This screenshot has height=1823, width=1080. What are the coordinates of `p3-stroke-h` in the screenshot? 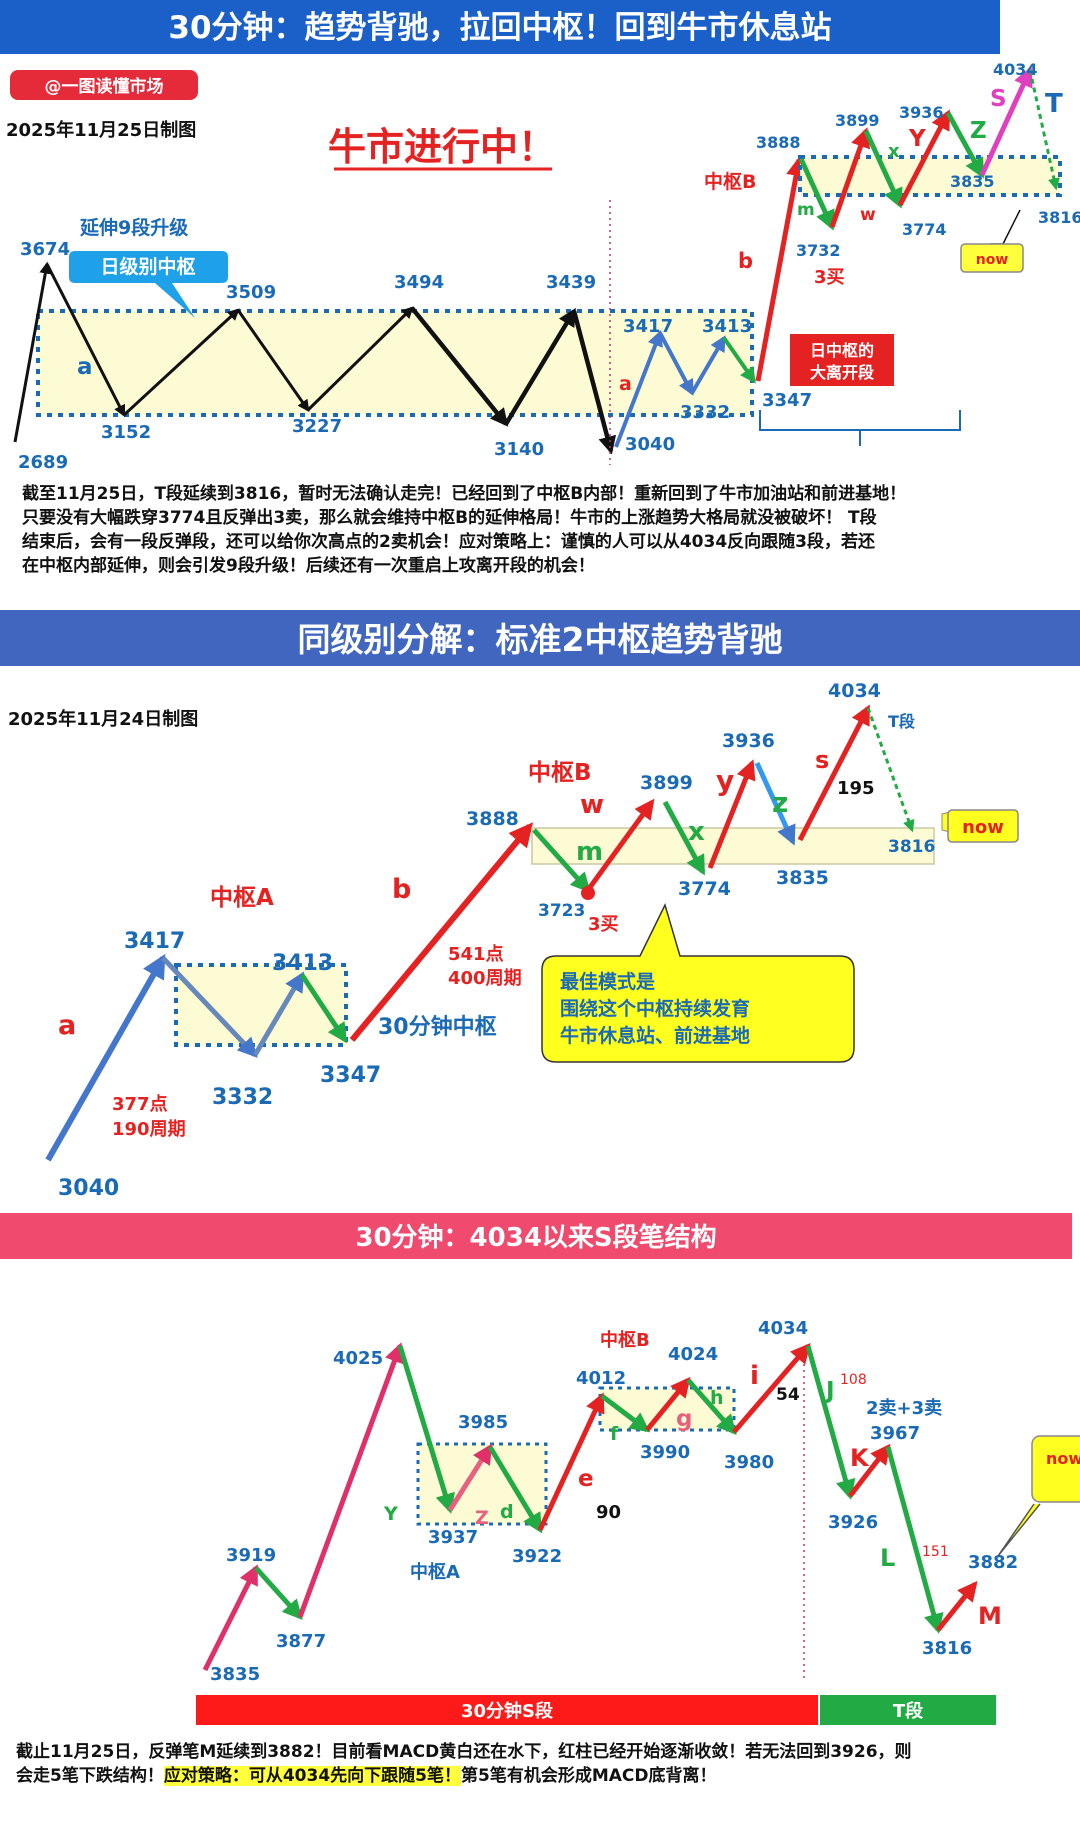 It's located at (711, 1406).